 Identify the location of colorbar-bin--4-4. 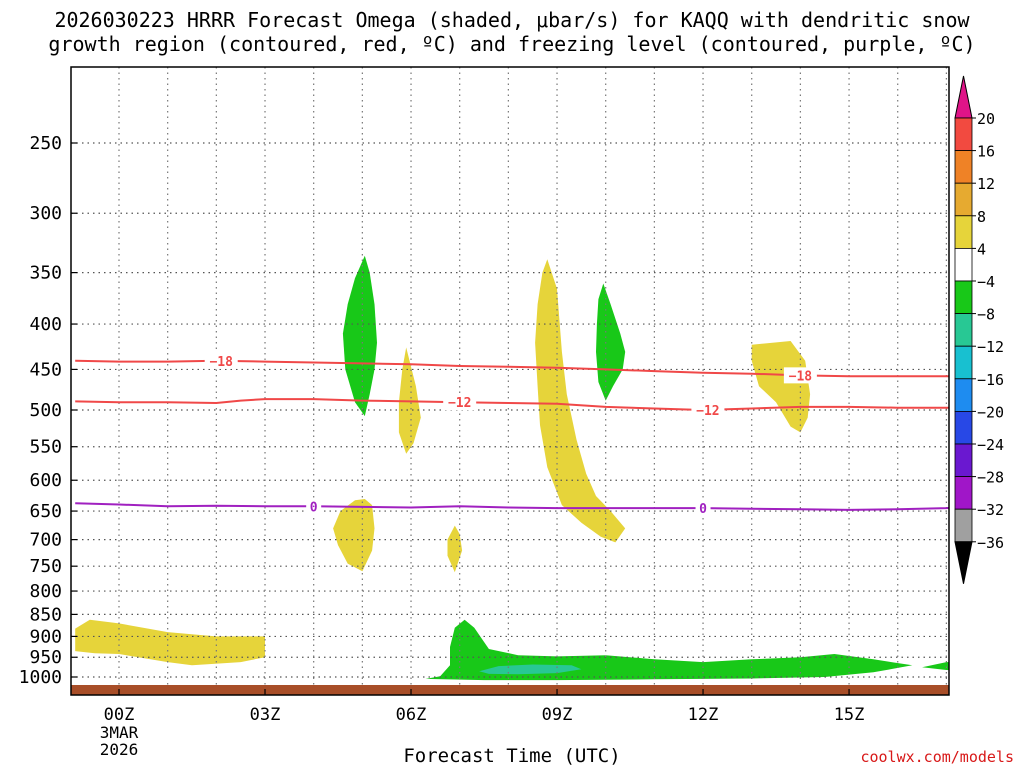
(963, 264).